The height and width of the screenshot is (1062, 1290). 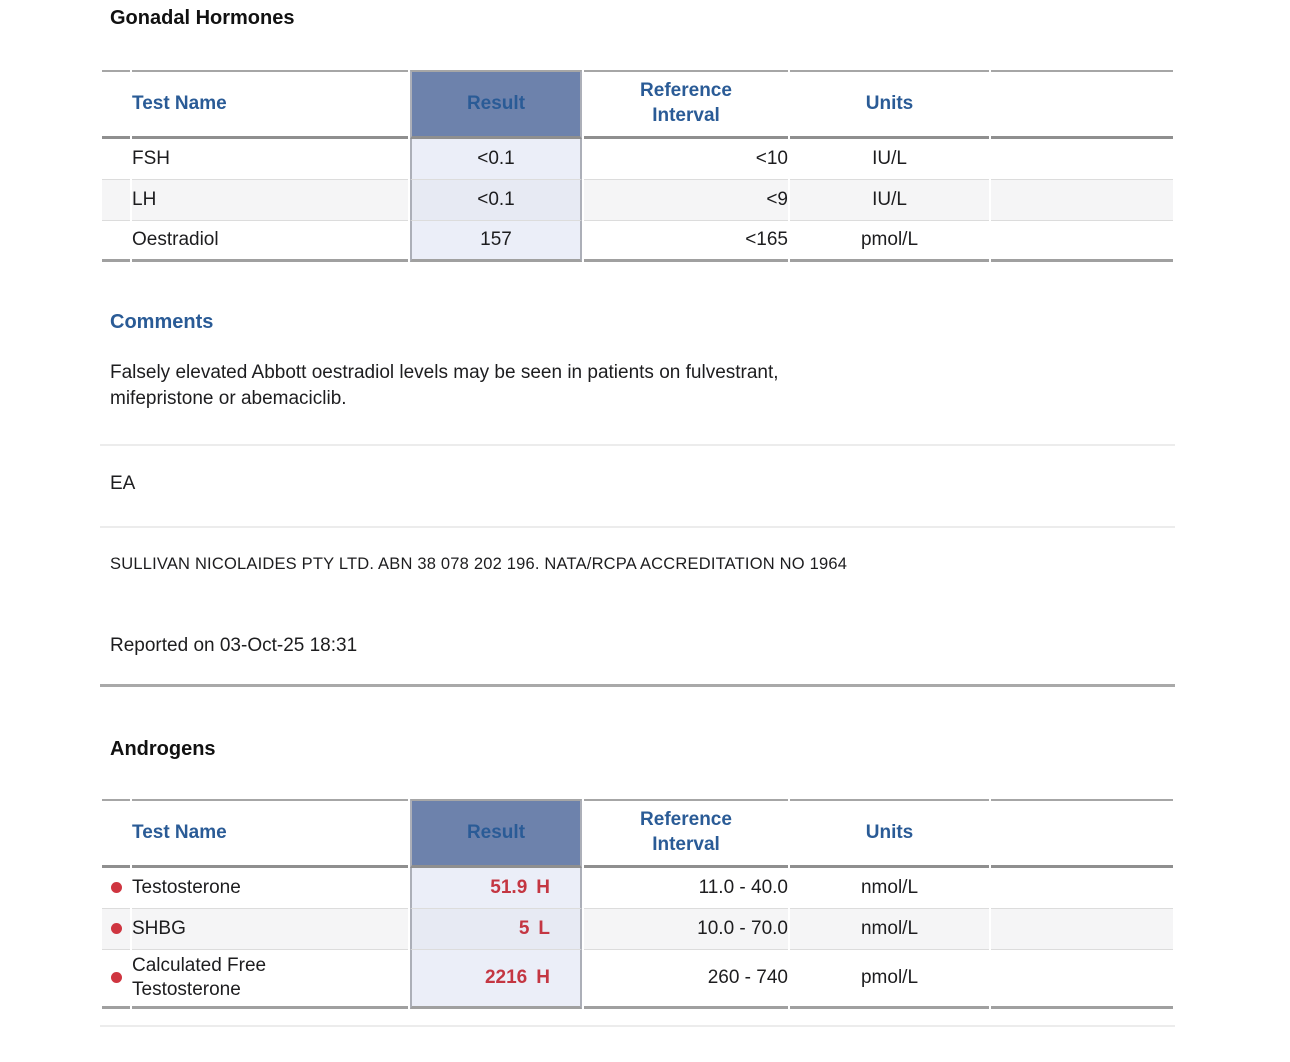 I want to click on reported-timestamp: Reported on 03-Oct-25 18:31, so click(x=234, y=645).